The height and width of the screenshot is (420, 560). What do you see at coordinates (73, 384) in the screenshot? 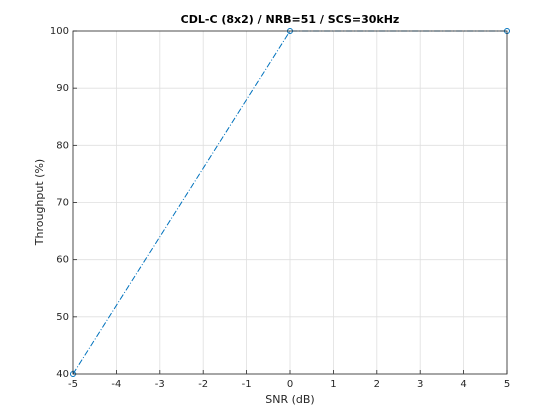
I see `x-tick-label: -5` at bounding box center [73, 384].